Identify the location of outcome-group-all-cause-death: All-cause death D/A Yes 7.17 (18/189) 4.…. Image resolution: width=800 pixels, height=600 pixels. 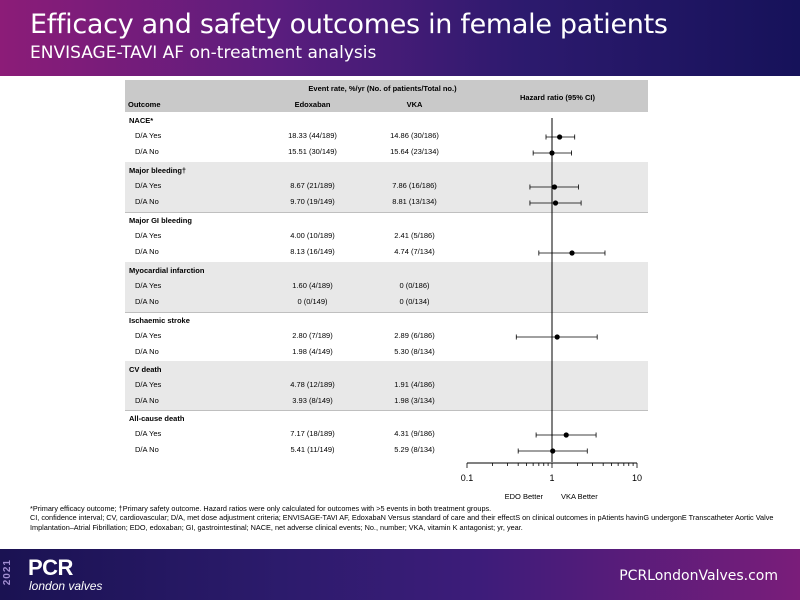
(386, 435).